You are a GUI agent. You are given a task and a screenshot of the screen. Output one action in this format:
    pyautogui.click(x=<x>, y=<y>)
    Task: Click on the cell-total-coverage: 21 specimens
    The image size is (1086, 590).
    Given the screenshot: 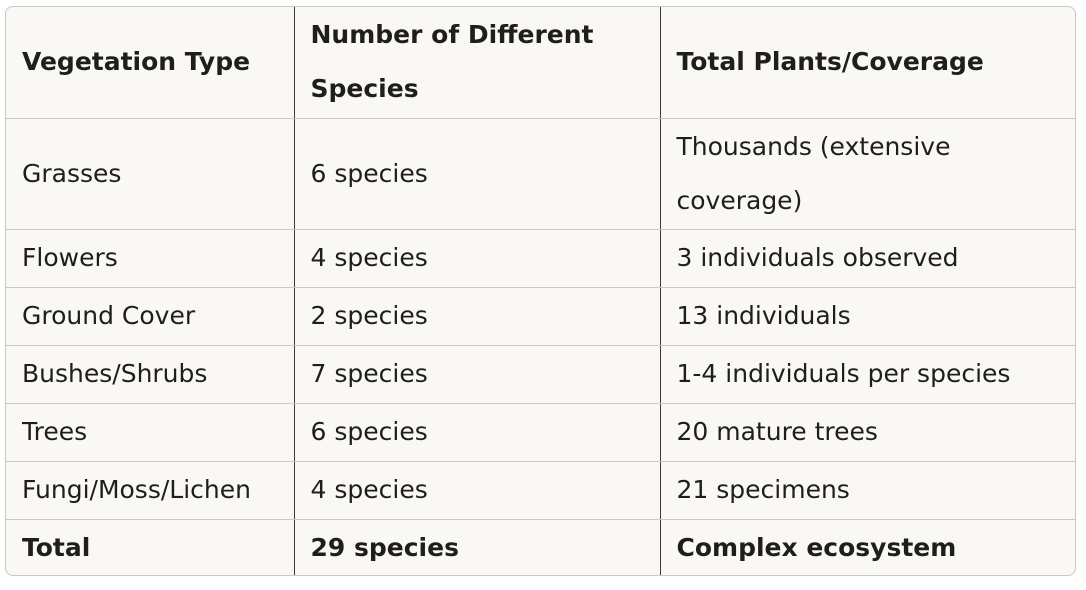 What is the action you would take?
    pyautogui.click(x=867, y=490)
    